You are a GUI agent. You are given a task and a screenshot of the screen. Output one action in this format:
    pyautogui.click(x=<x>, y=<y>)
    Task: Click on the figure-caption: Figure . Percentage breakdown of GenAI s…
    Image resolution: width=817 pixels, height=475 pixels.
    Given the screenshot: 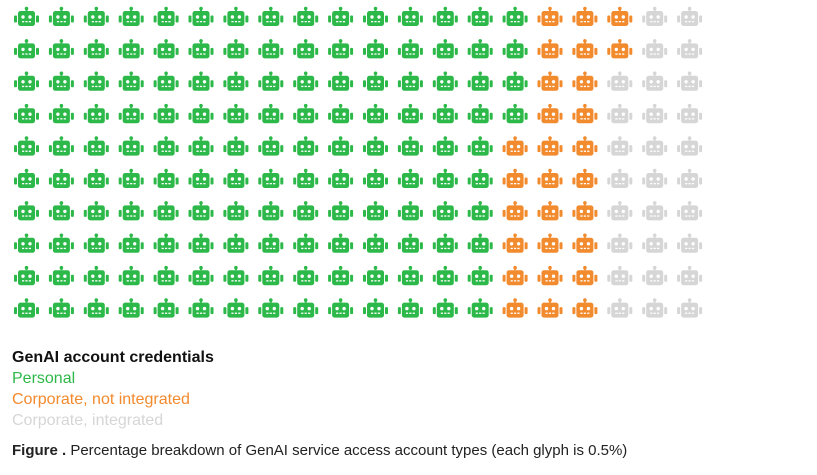 What is the action you would take?
    pyautogui.click(x=319, y=450)
    